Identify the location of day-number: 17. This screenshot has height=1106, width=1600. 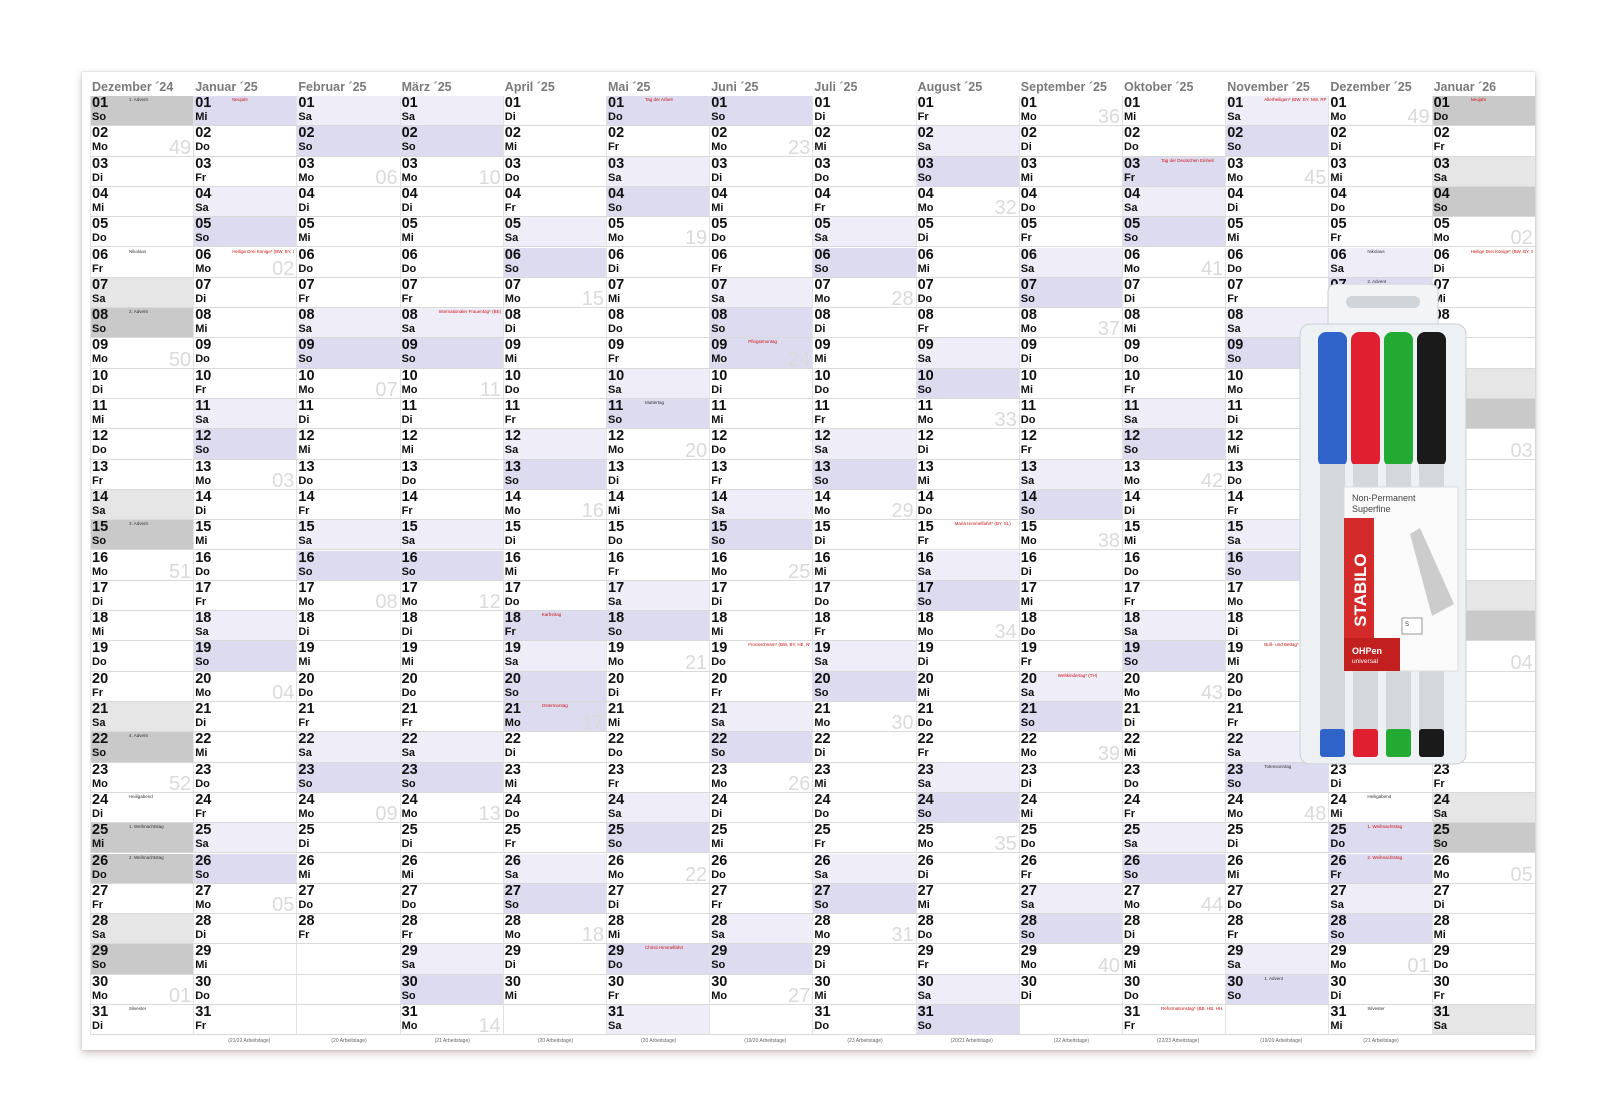
(1235, 588).